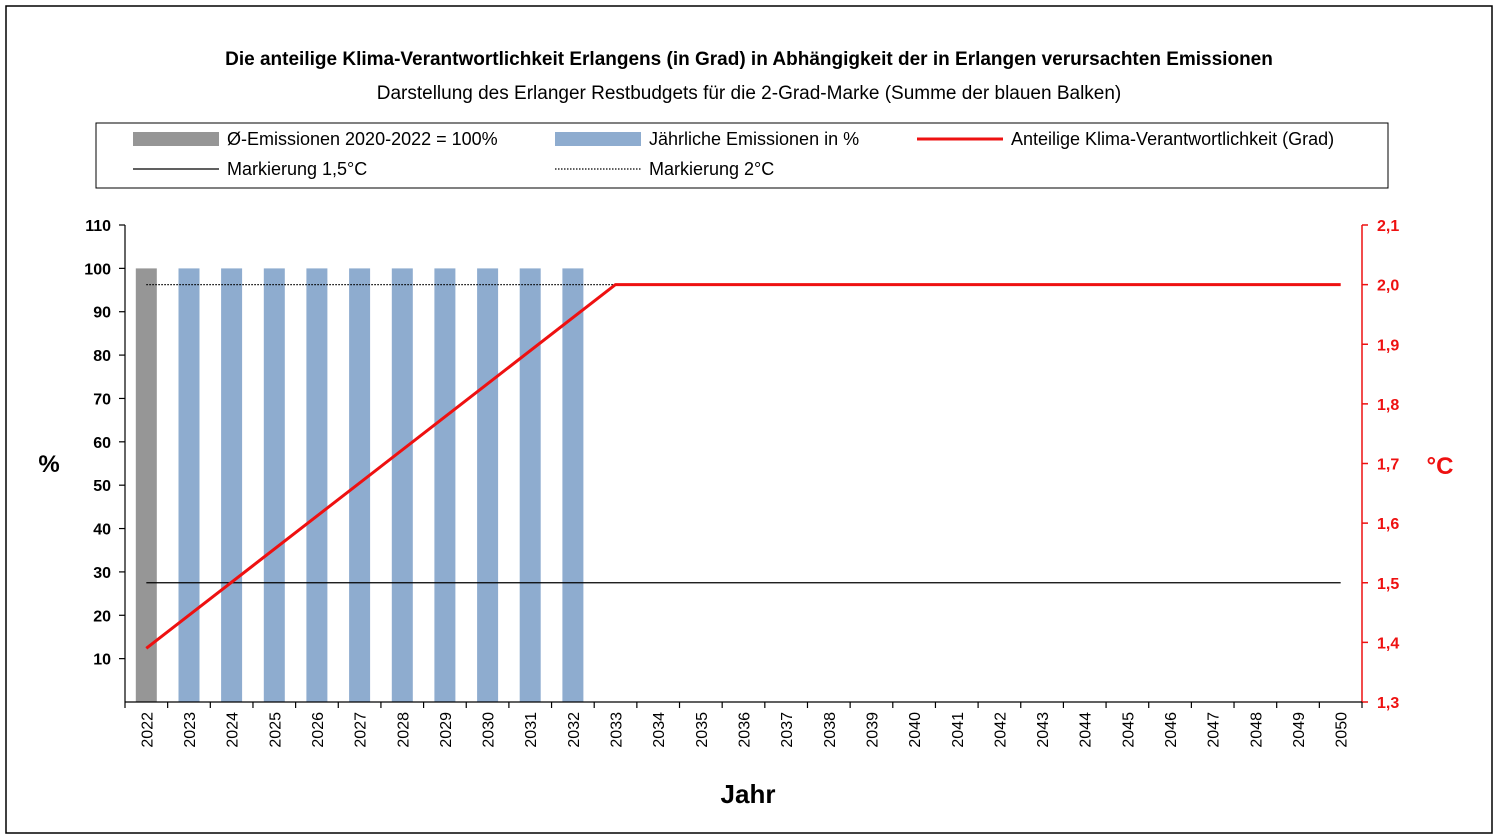 Image resolution: width=1498 pixels, height=838 pixels. I want to click on left-tick-label: 10, so click(102, 660).